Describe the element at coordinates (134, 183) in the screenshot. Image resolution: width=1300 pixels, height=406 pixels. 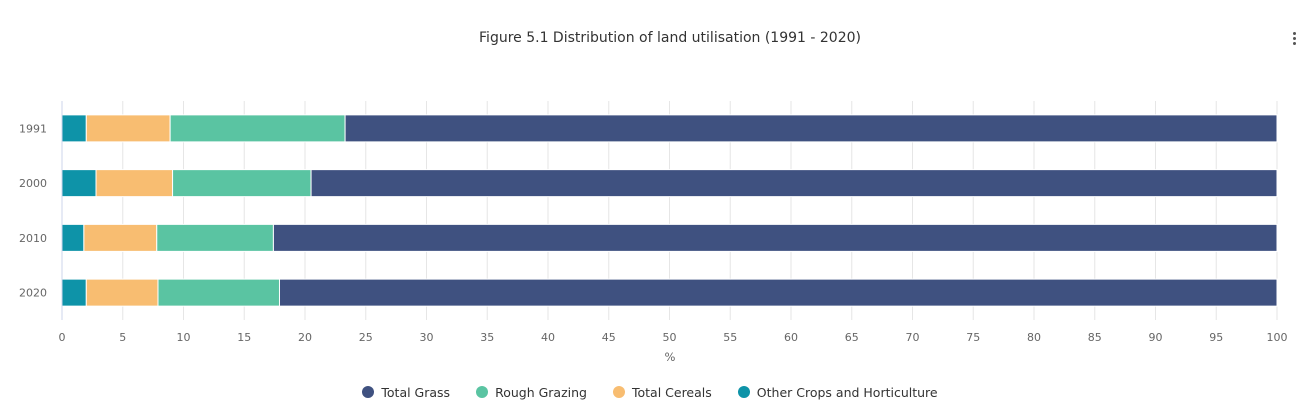
I see `bar-total-cereals-2000` at that location.